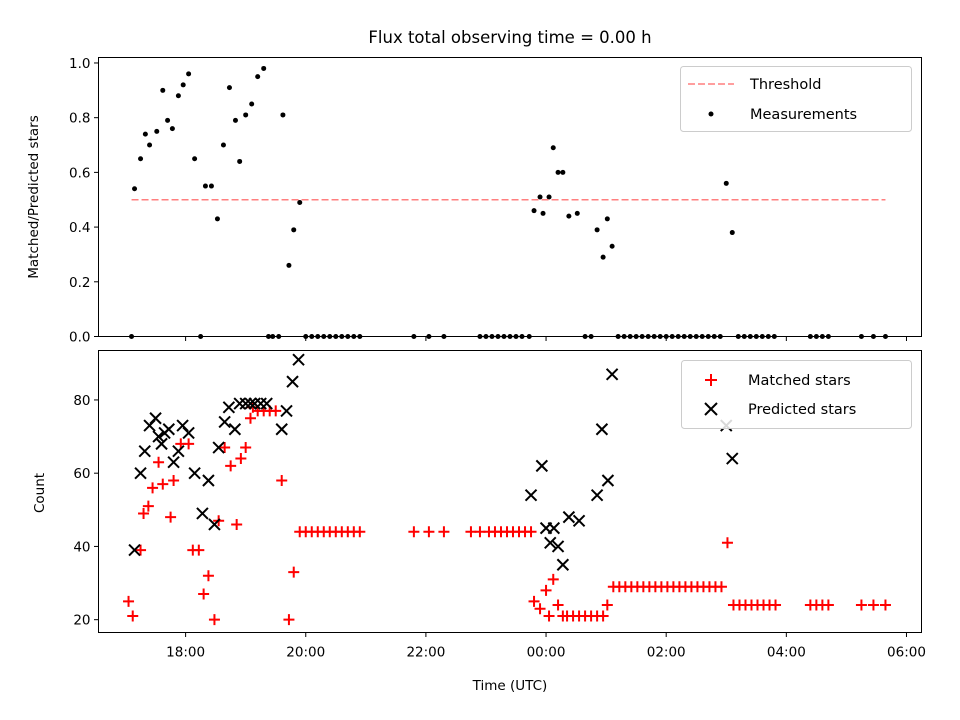 The height and width of the screenshot is (720, 960). What do you see at coordinates (509, 37) in the screenshot?
I see `chart-title: Flux total observing time = 0.00 h` at bounding box center [509, 37].